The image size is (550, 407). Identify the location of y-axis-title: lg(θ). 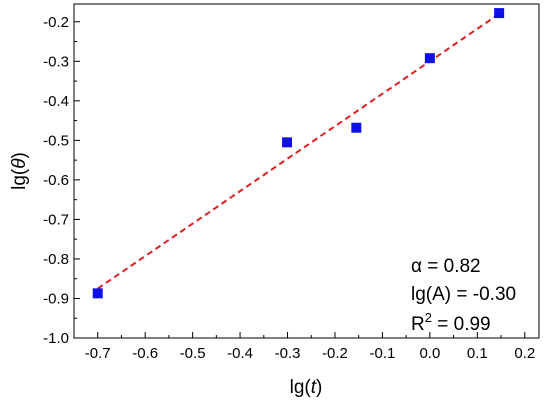
(19, 171).